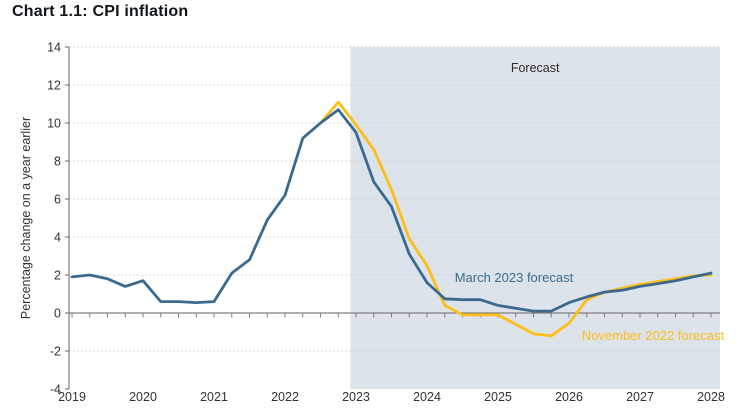 This screenshot has height=419, width=756. I want to click on x-tick-label: 2025, so click(498, 397).